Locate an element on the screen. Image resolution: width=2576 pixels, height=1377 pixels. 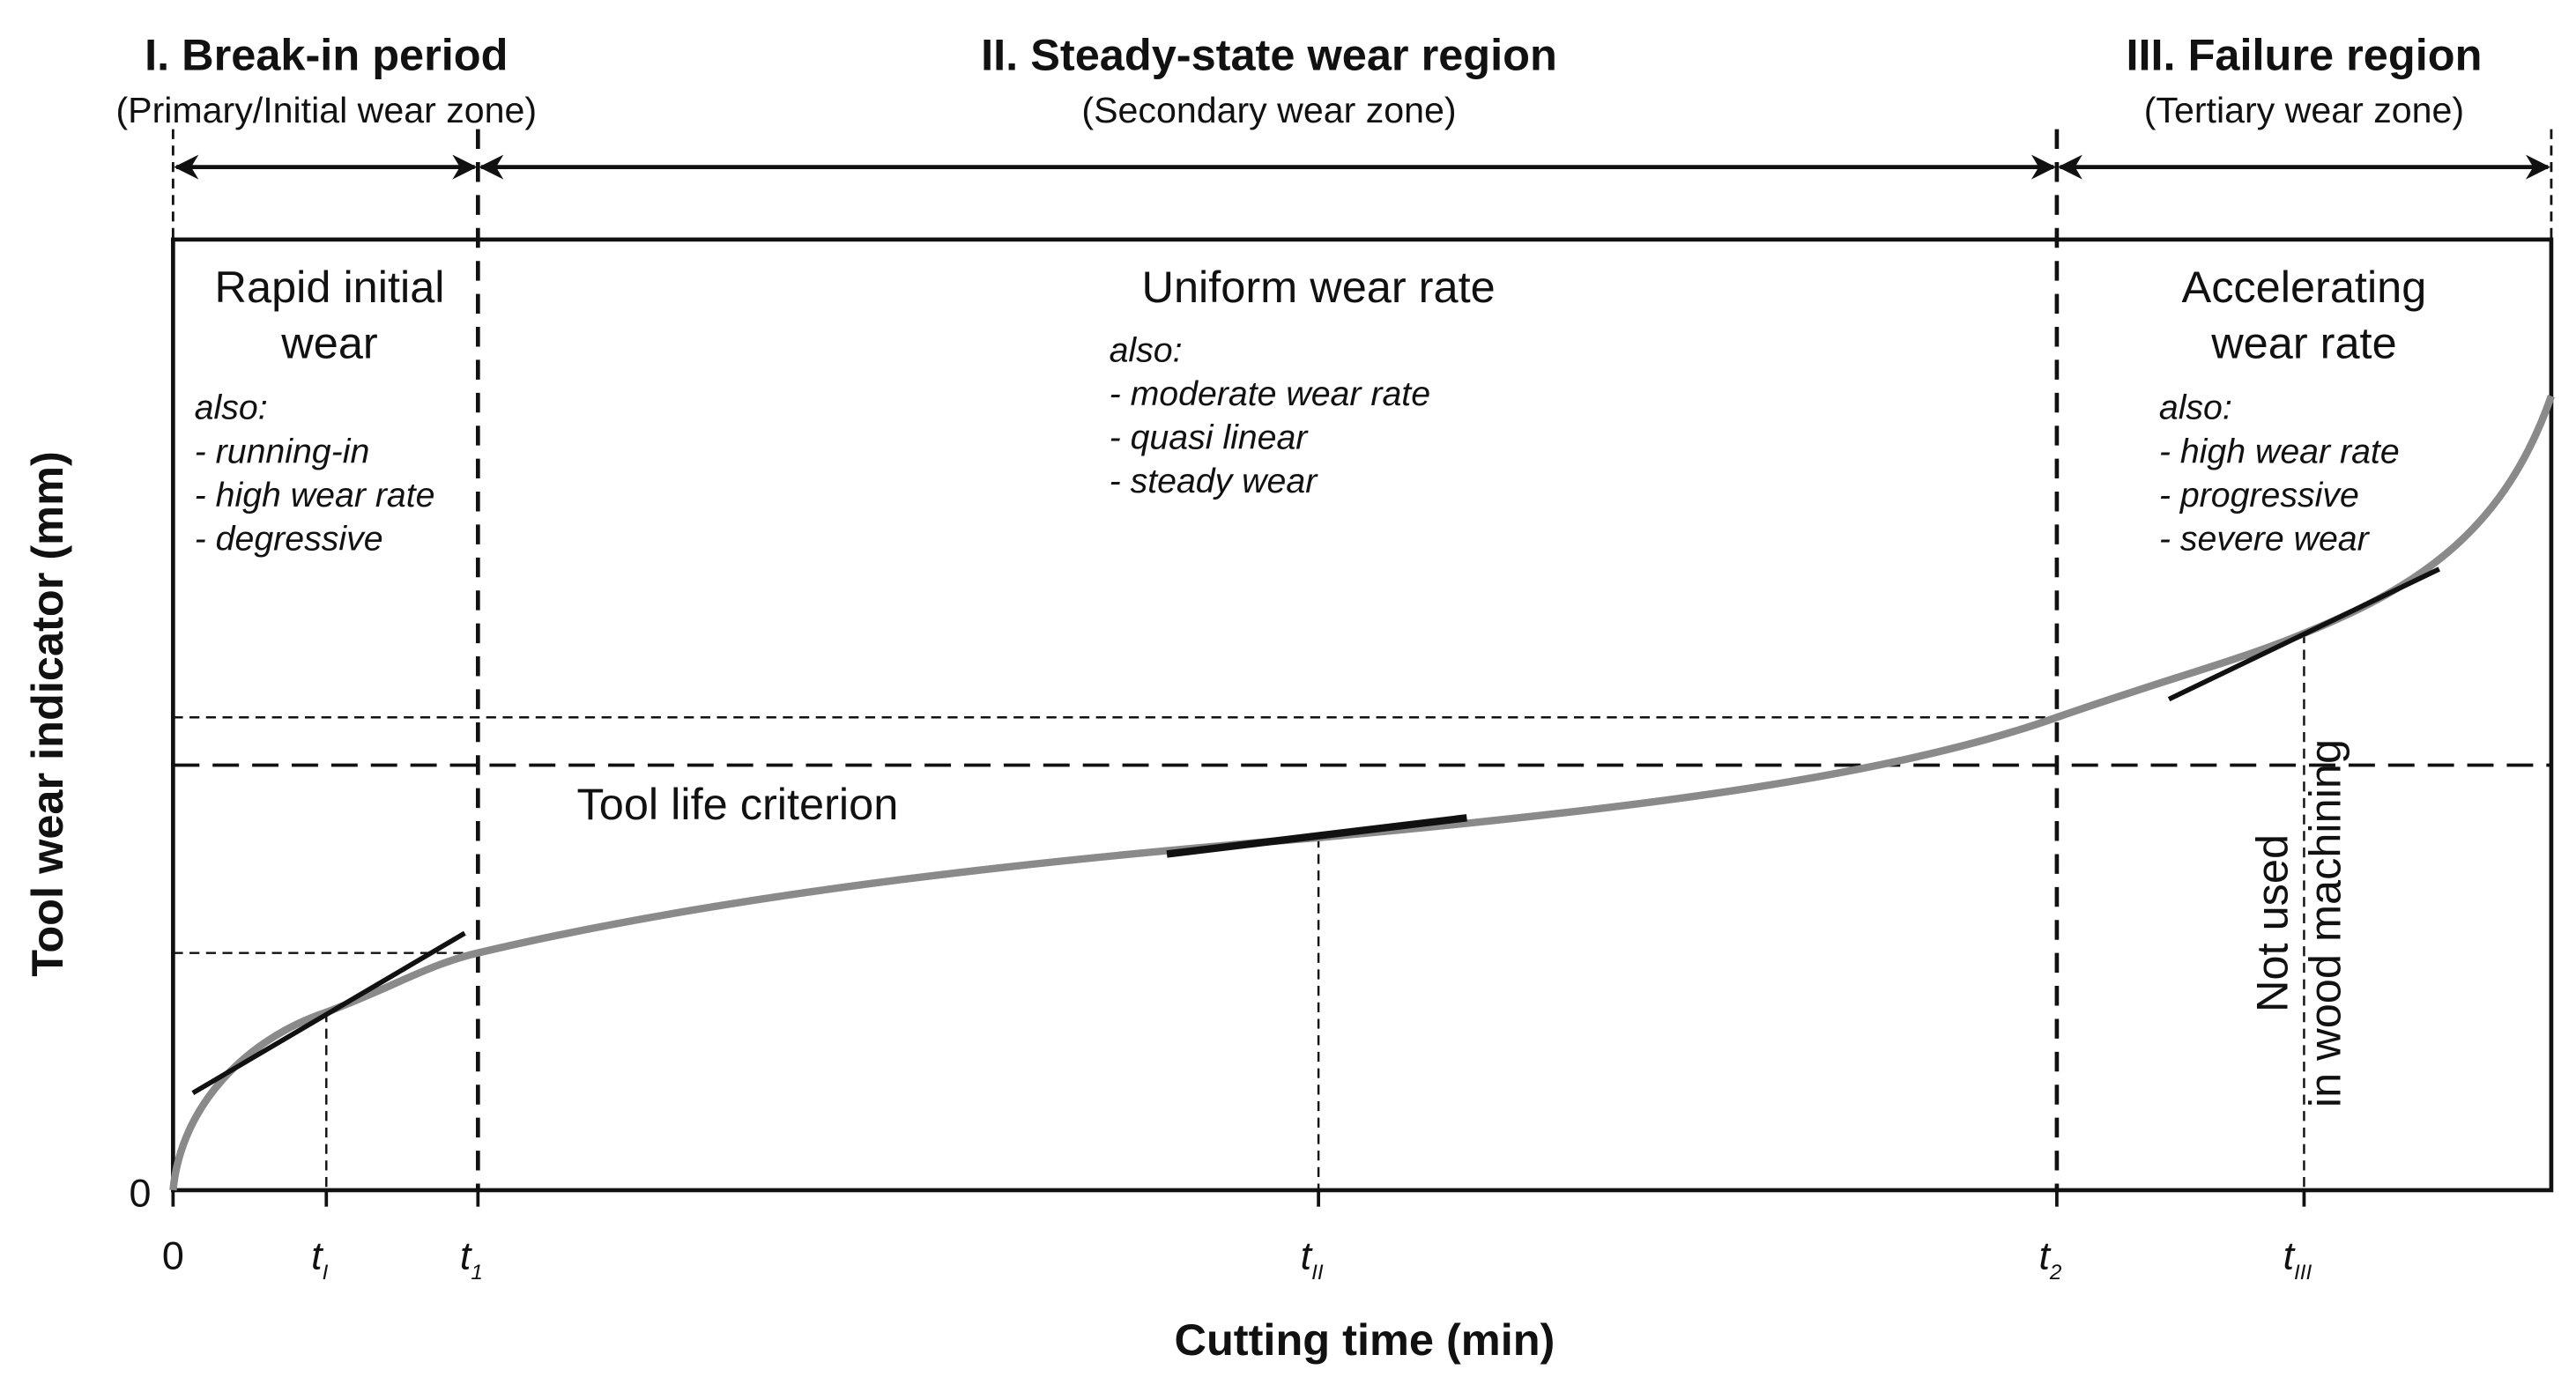
region-subtitle: (Secondary wear zone) is located at coordinates (1268, 110).